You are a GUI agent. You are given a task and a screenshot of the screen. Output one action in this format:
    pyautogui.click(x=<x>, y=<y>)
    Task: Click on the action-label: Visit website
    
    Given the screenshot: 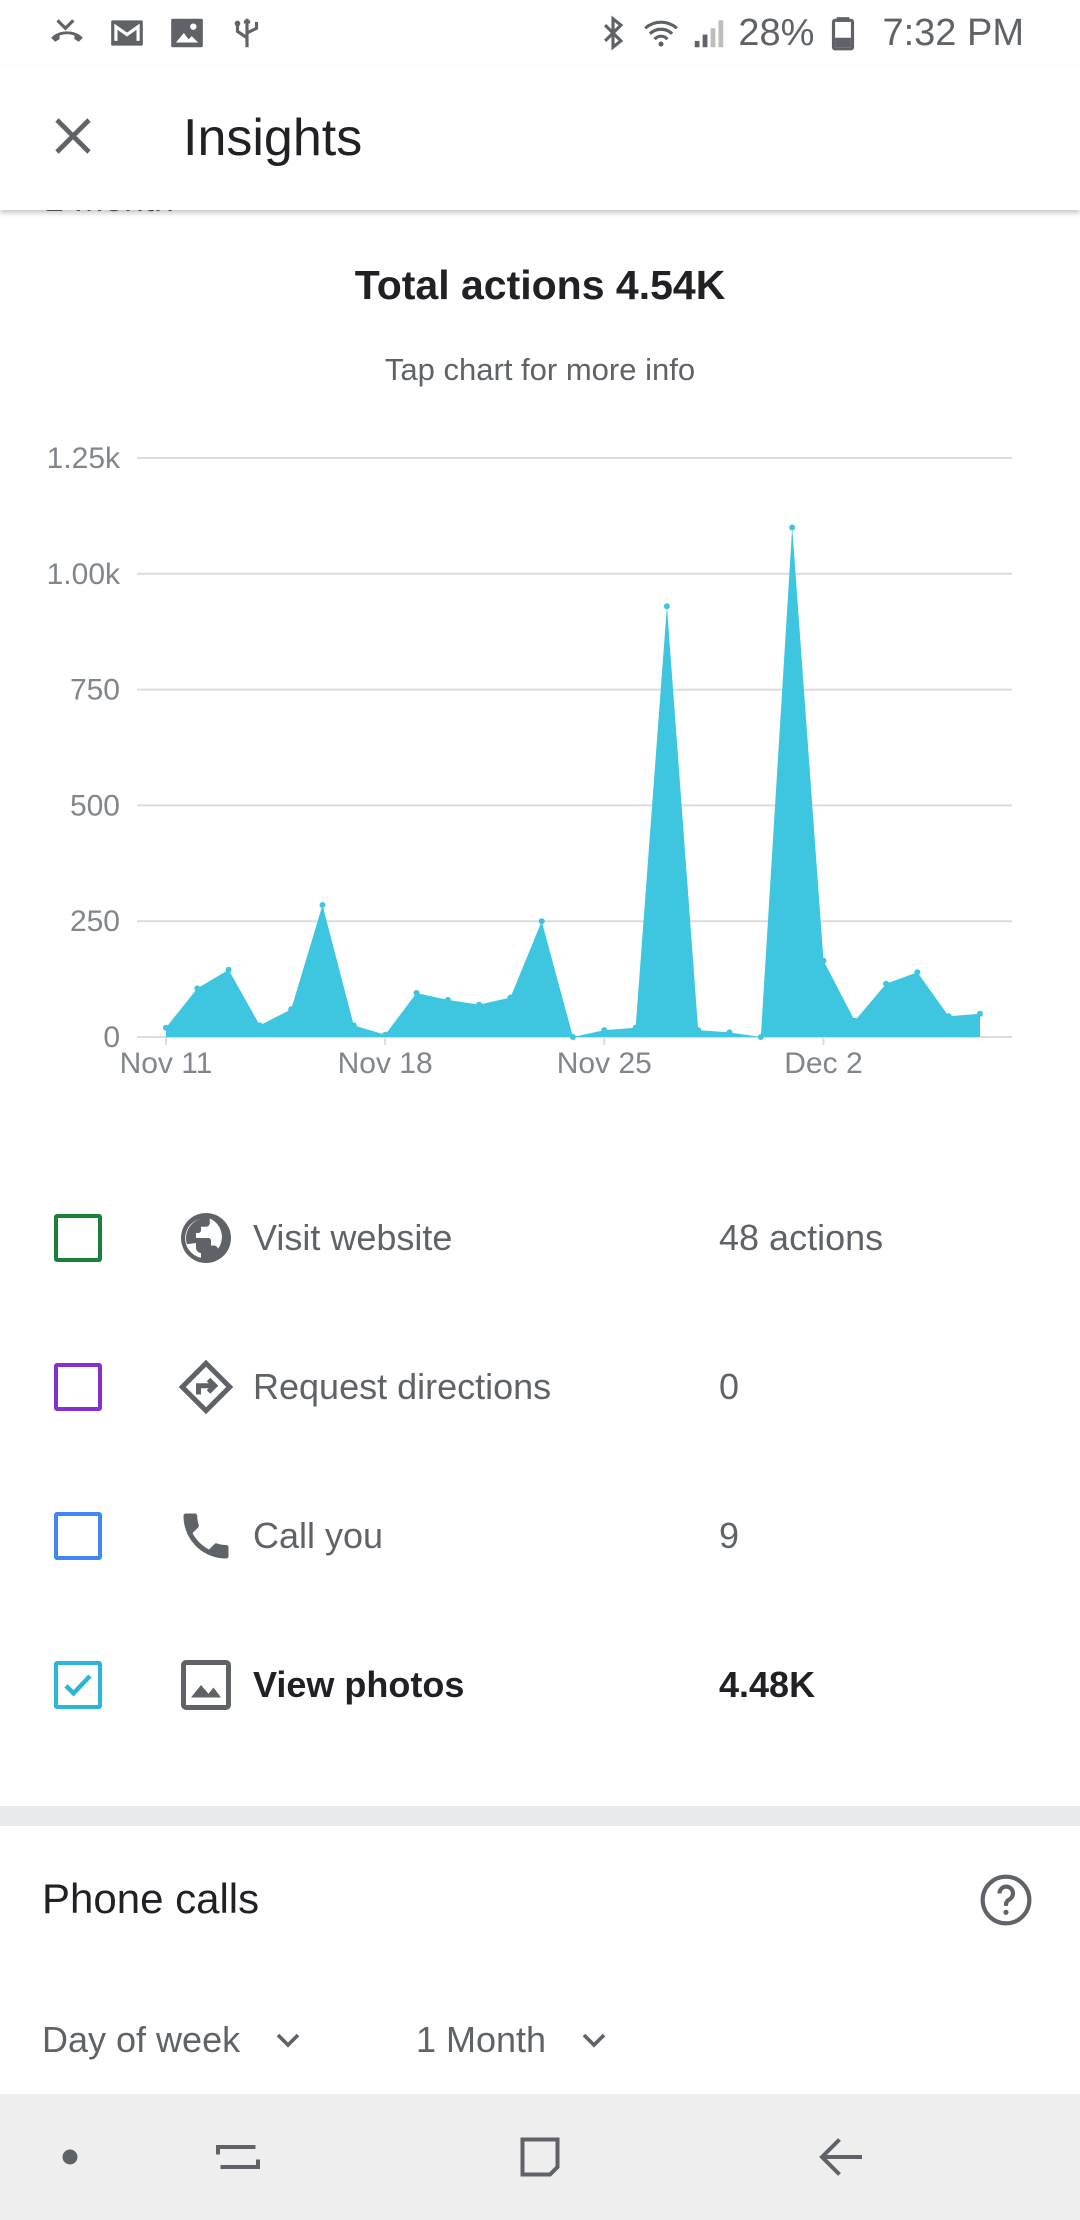 What is the action you would take?
    pyautogui.click(x=353, y=1237)
    